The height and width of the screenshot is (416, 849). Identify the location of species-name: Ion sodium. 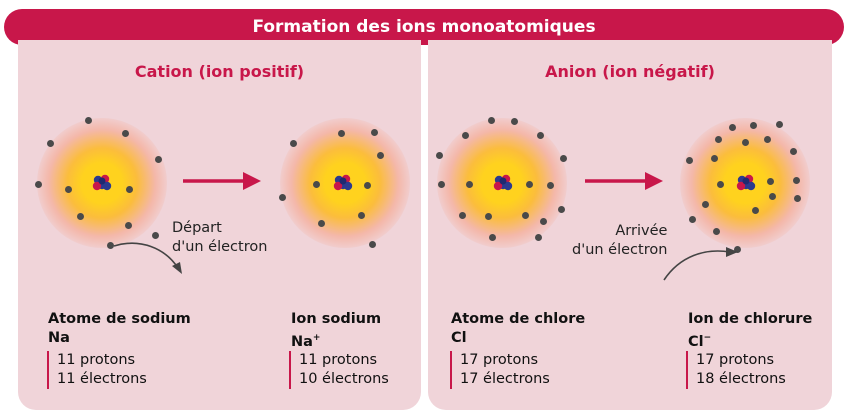
(336, 319).